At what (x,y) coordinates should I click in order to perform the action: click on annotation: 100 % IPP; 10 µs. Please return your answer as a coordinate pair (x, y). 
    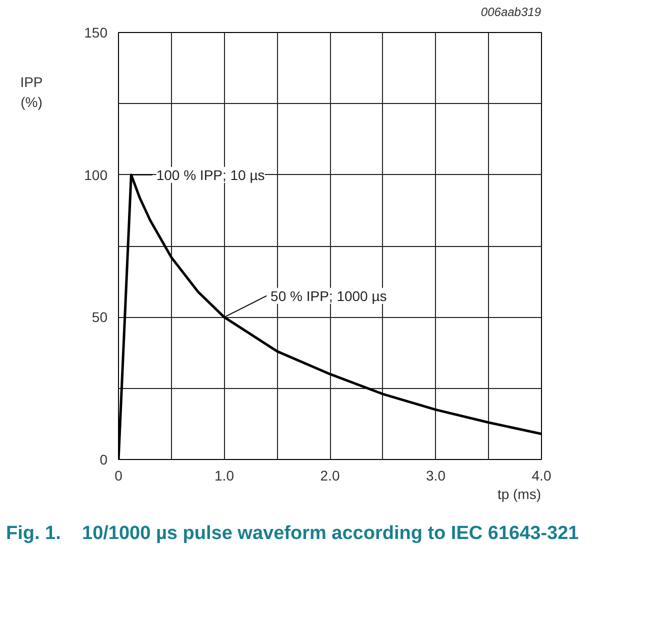
    Looking at the image, I should click on (210, 174).